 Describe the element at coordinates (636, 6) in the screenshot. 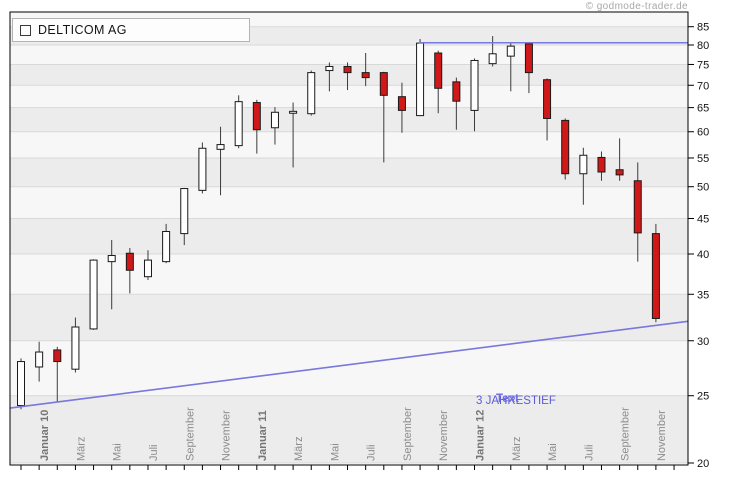

I see `watermark: © godmode-trader.de` at that location.